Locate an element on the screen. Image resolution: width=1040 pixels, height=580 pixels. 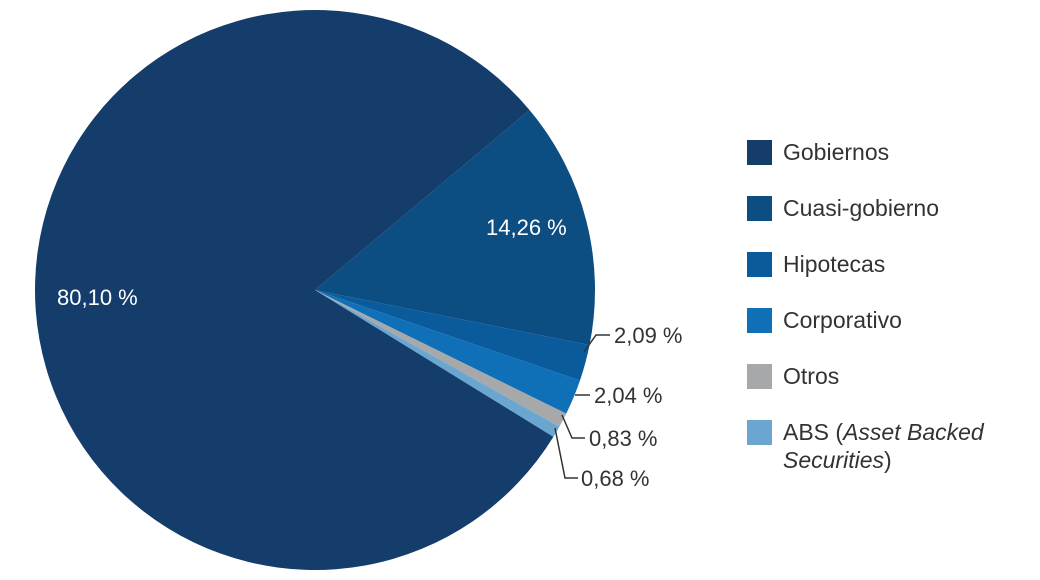
label-gobiernos: 80,10 % is located at coordinates (97, 297).